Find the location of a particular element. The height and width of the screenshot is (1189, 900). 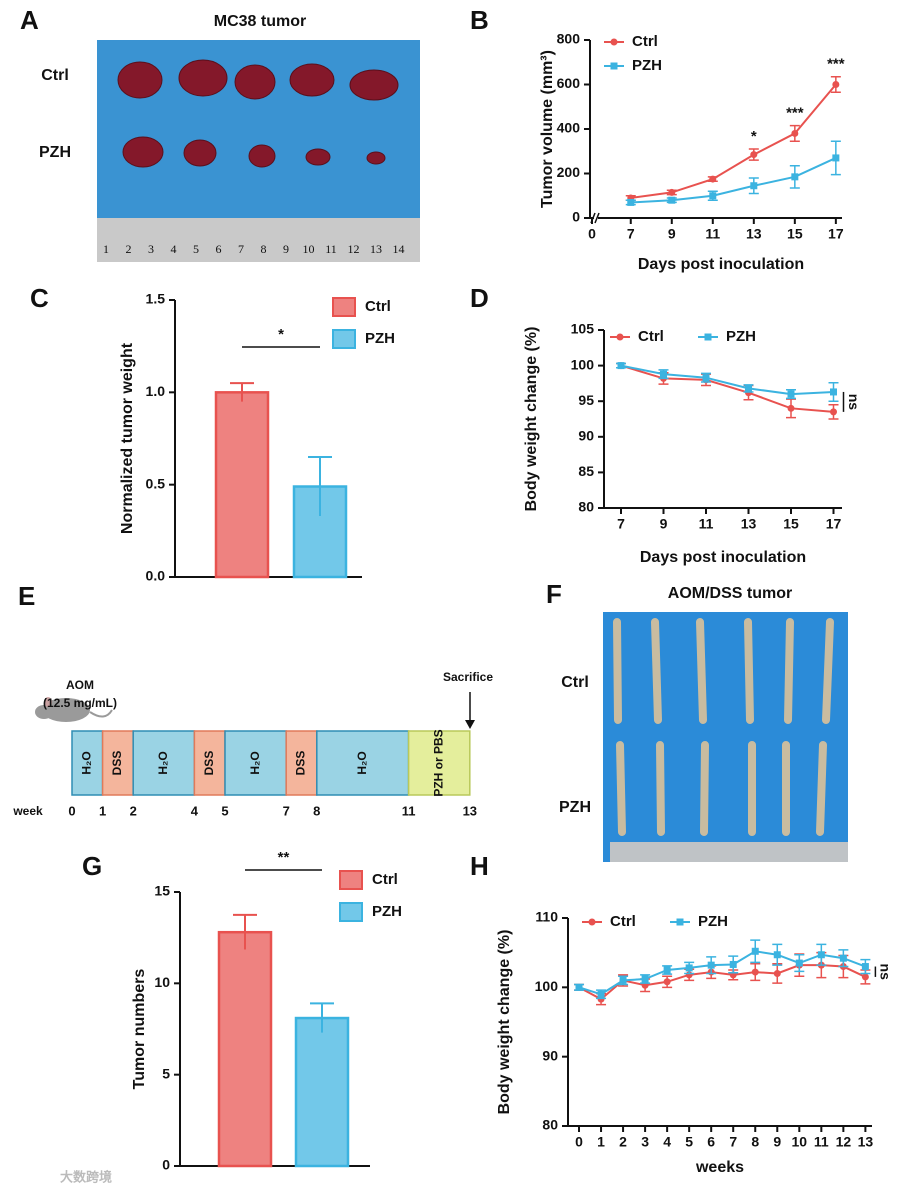

x-tick-label: 3 is located at coordinates (645, 1142).